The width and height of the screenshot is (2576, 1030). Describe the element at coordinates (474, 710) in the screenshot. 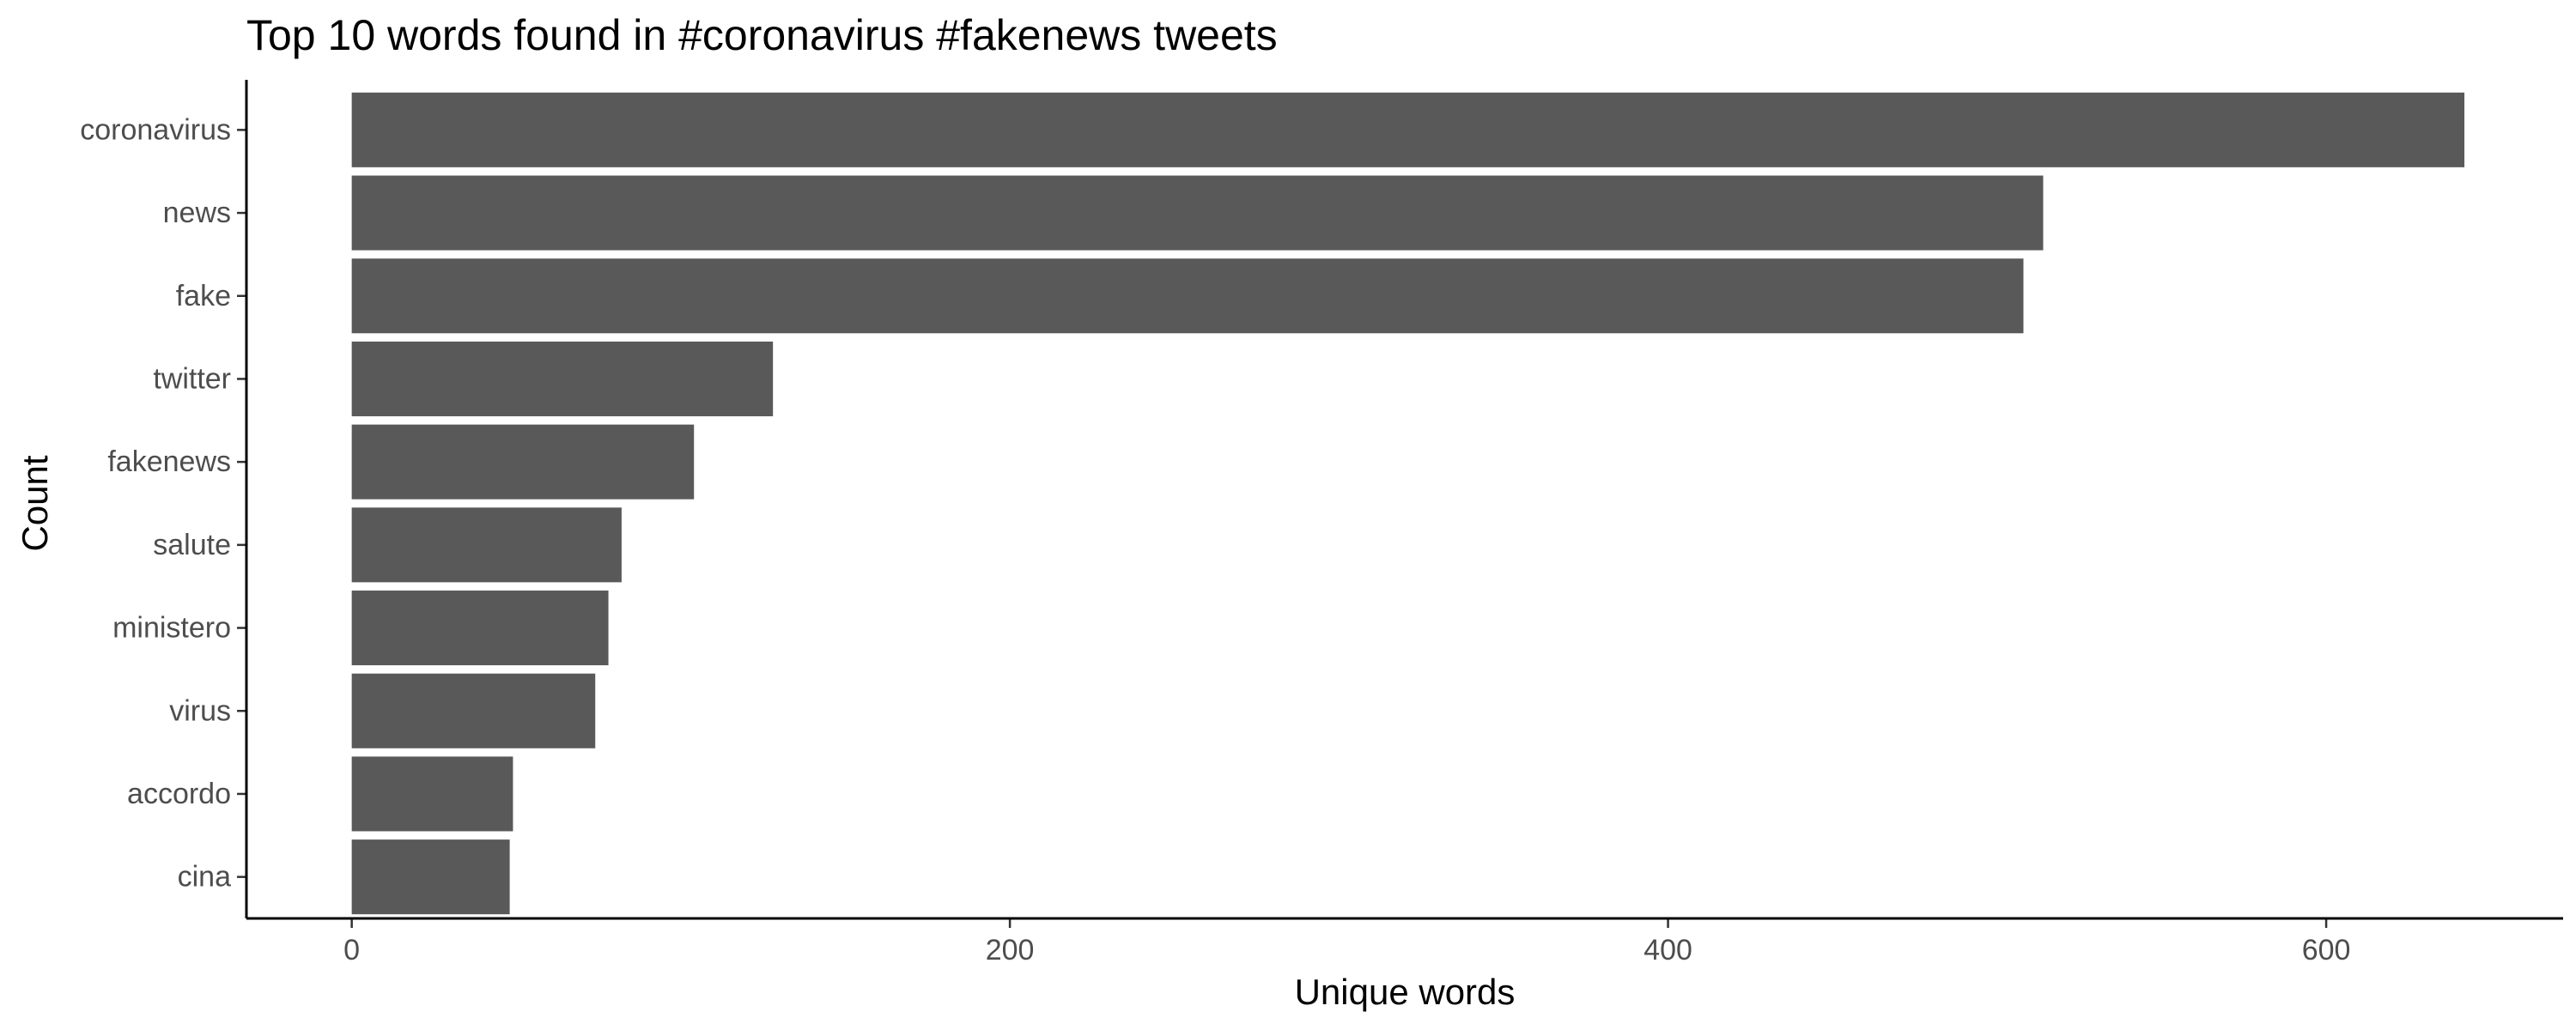

I see `bar-virus` at that location.